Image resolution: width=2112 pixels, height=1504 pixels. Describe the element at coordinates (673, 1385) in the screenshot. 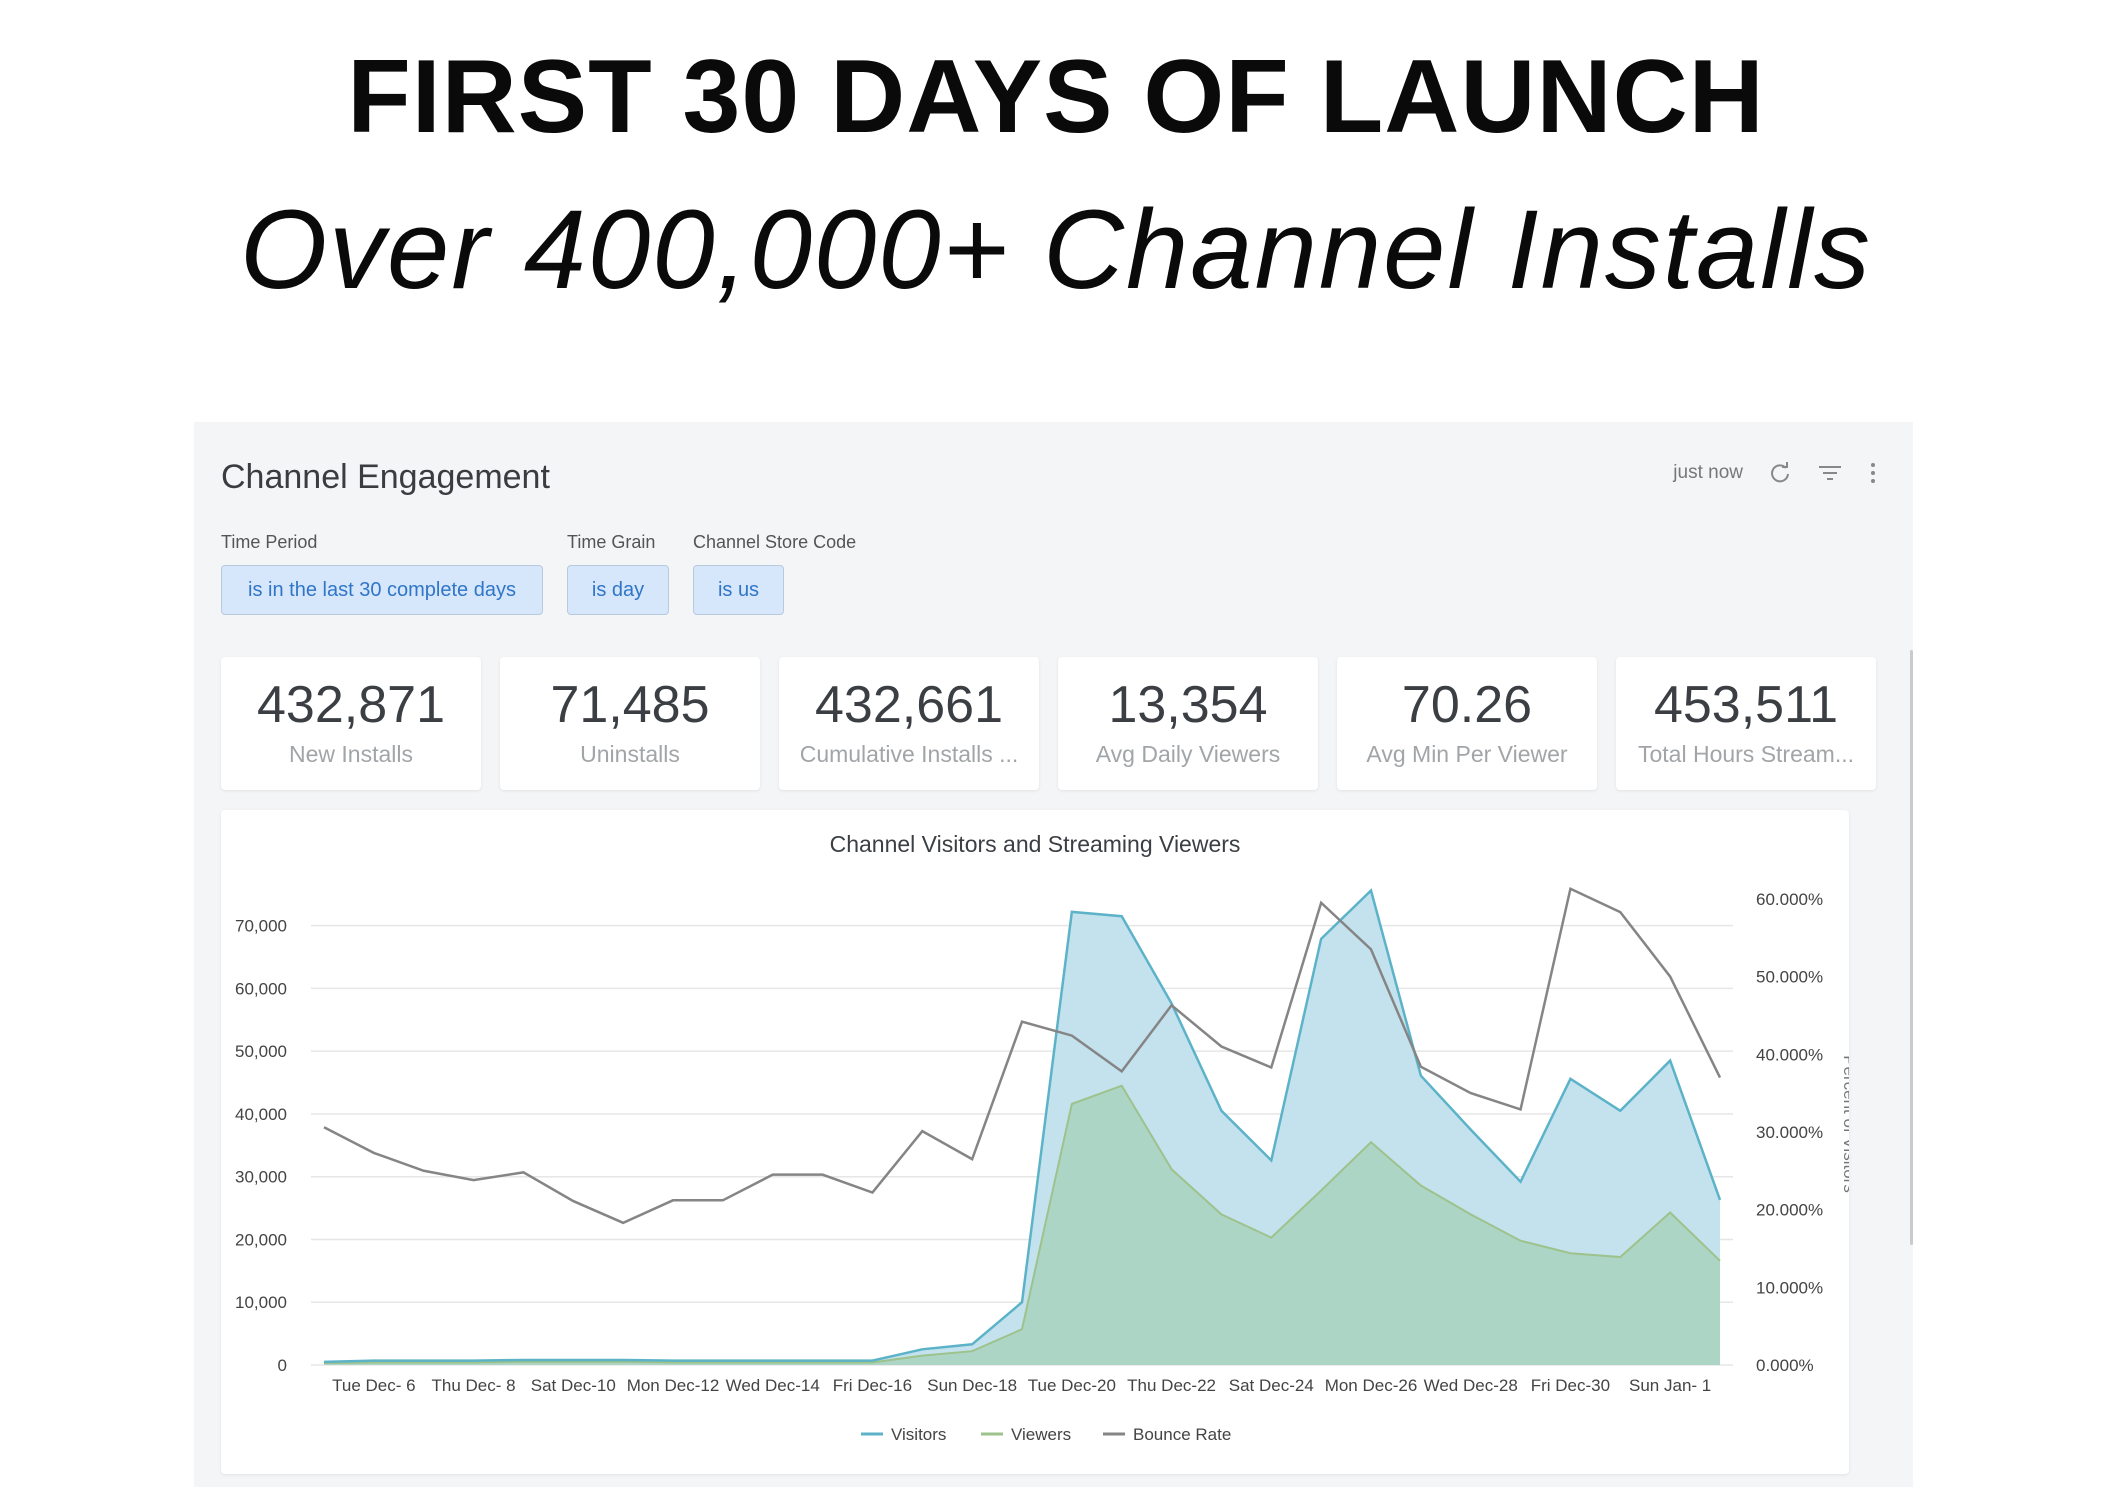

I see `x-tick-label: Mon Dec-12` at that location.